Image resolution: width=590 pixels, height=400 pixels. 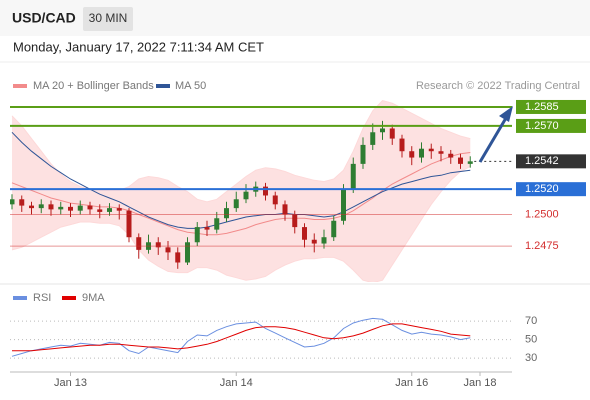 I want to click on y-tick-label: 30, so click(x=531, y=358).